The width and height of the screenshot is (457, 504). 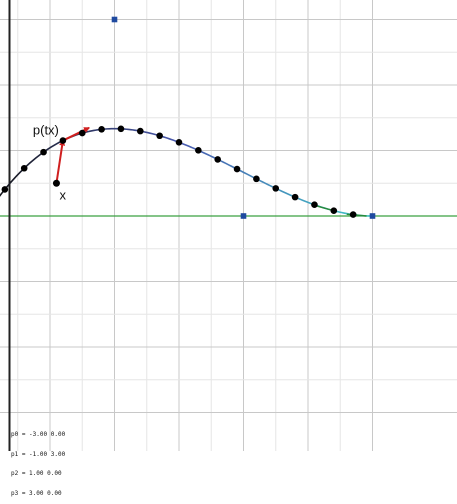 I want to click on curve-sample-points, so click(x=179, y=171).